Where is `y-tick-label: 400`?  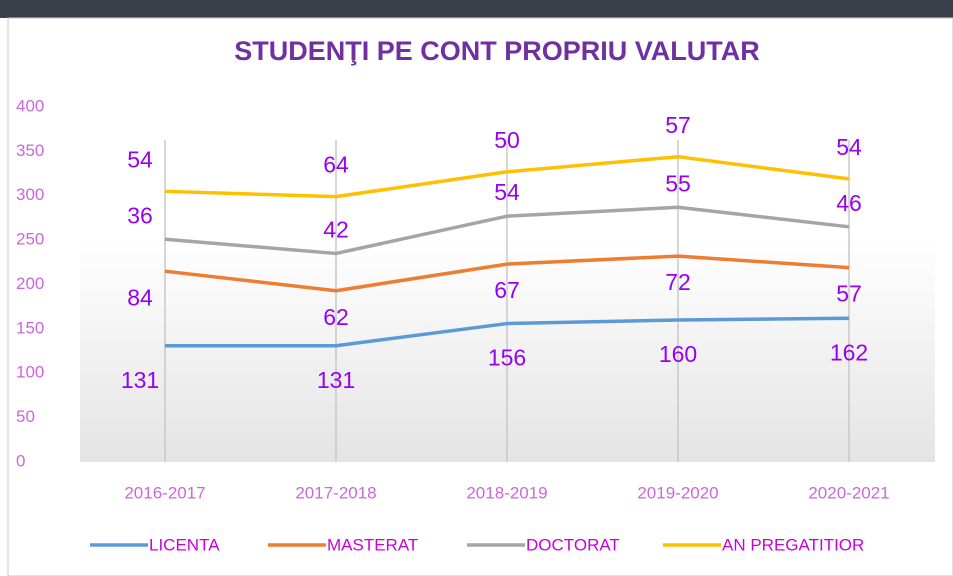 y-tick-label: 400 is located at coordinates (30, 105).